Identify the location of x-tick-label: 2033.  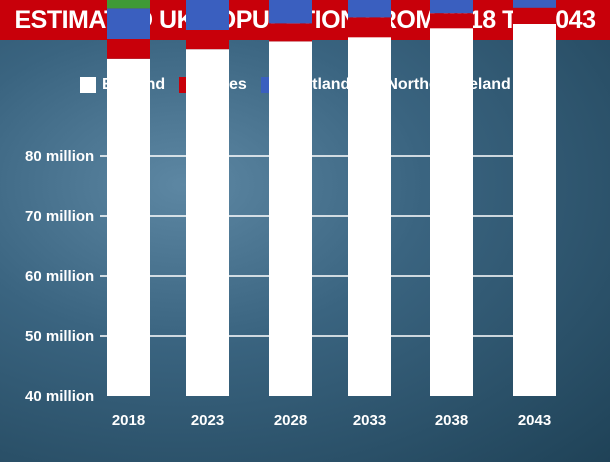
(369, 420).